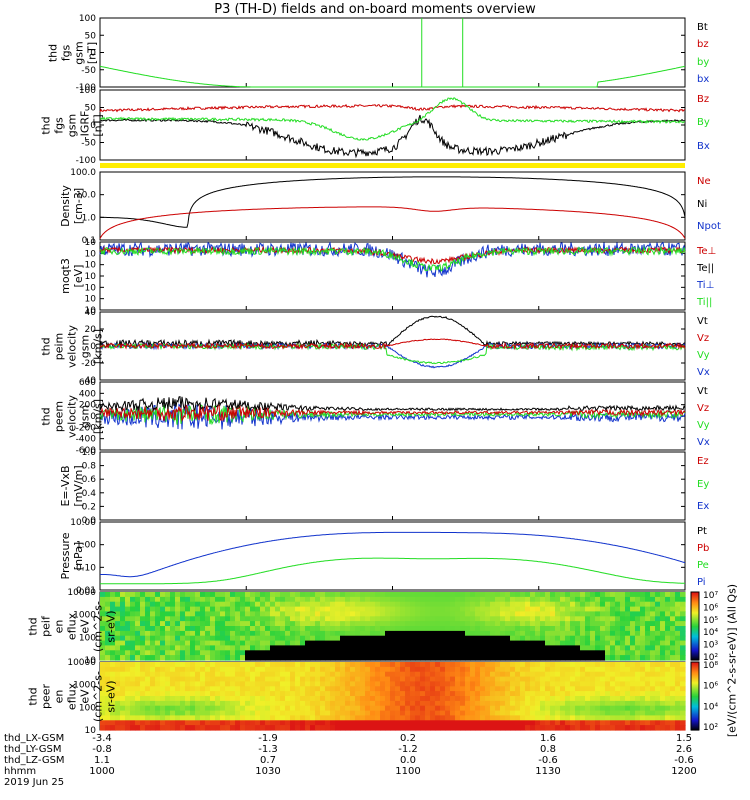 This screenshot has width=750, height=800. I want to click on legend-p2-Bx: Bx, so click(703, 146).